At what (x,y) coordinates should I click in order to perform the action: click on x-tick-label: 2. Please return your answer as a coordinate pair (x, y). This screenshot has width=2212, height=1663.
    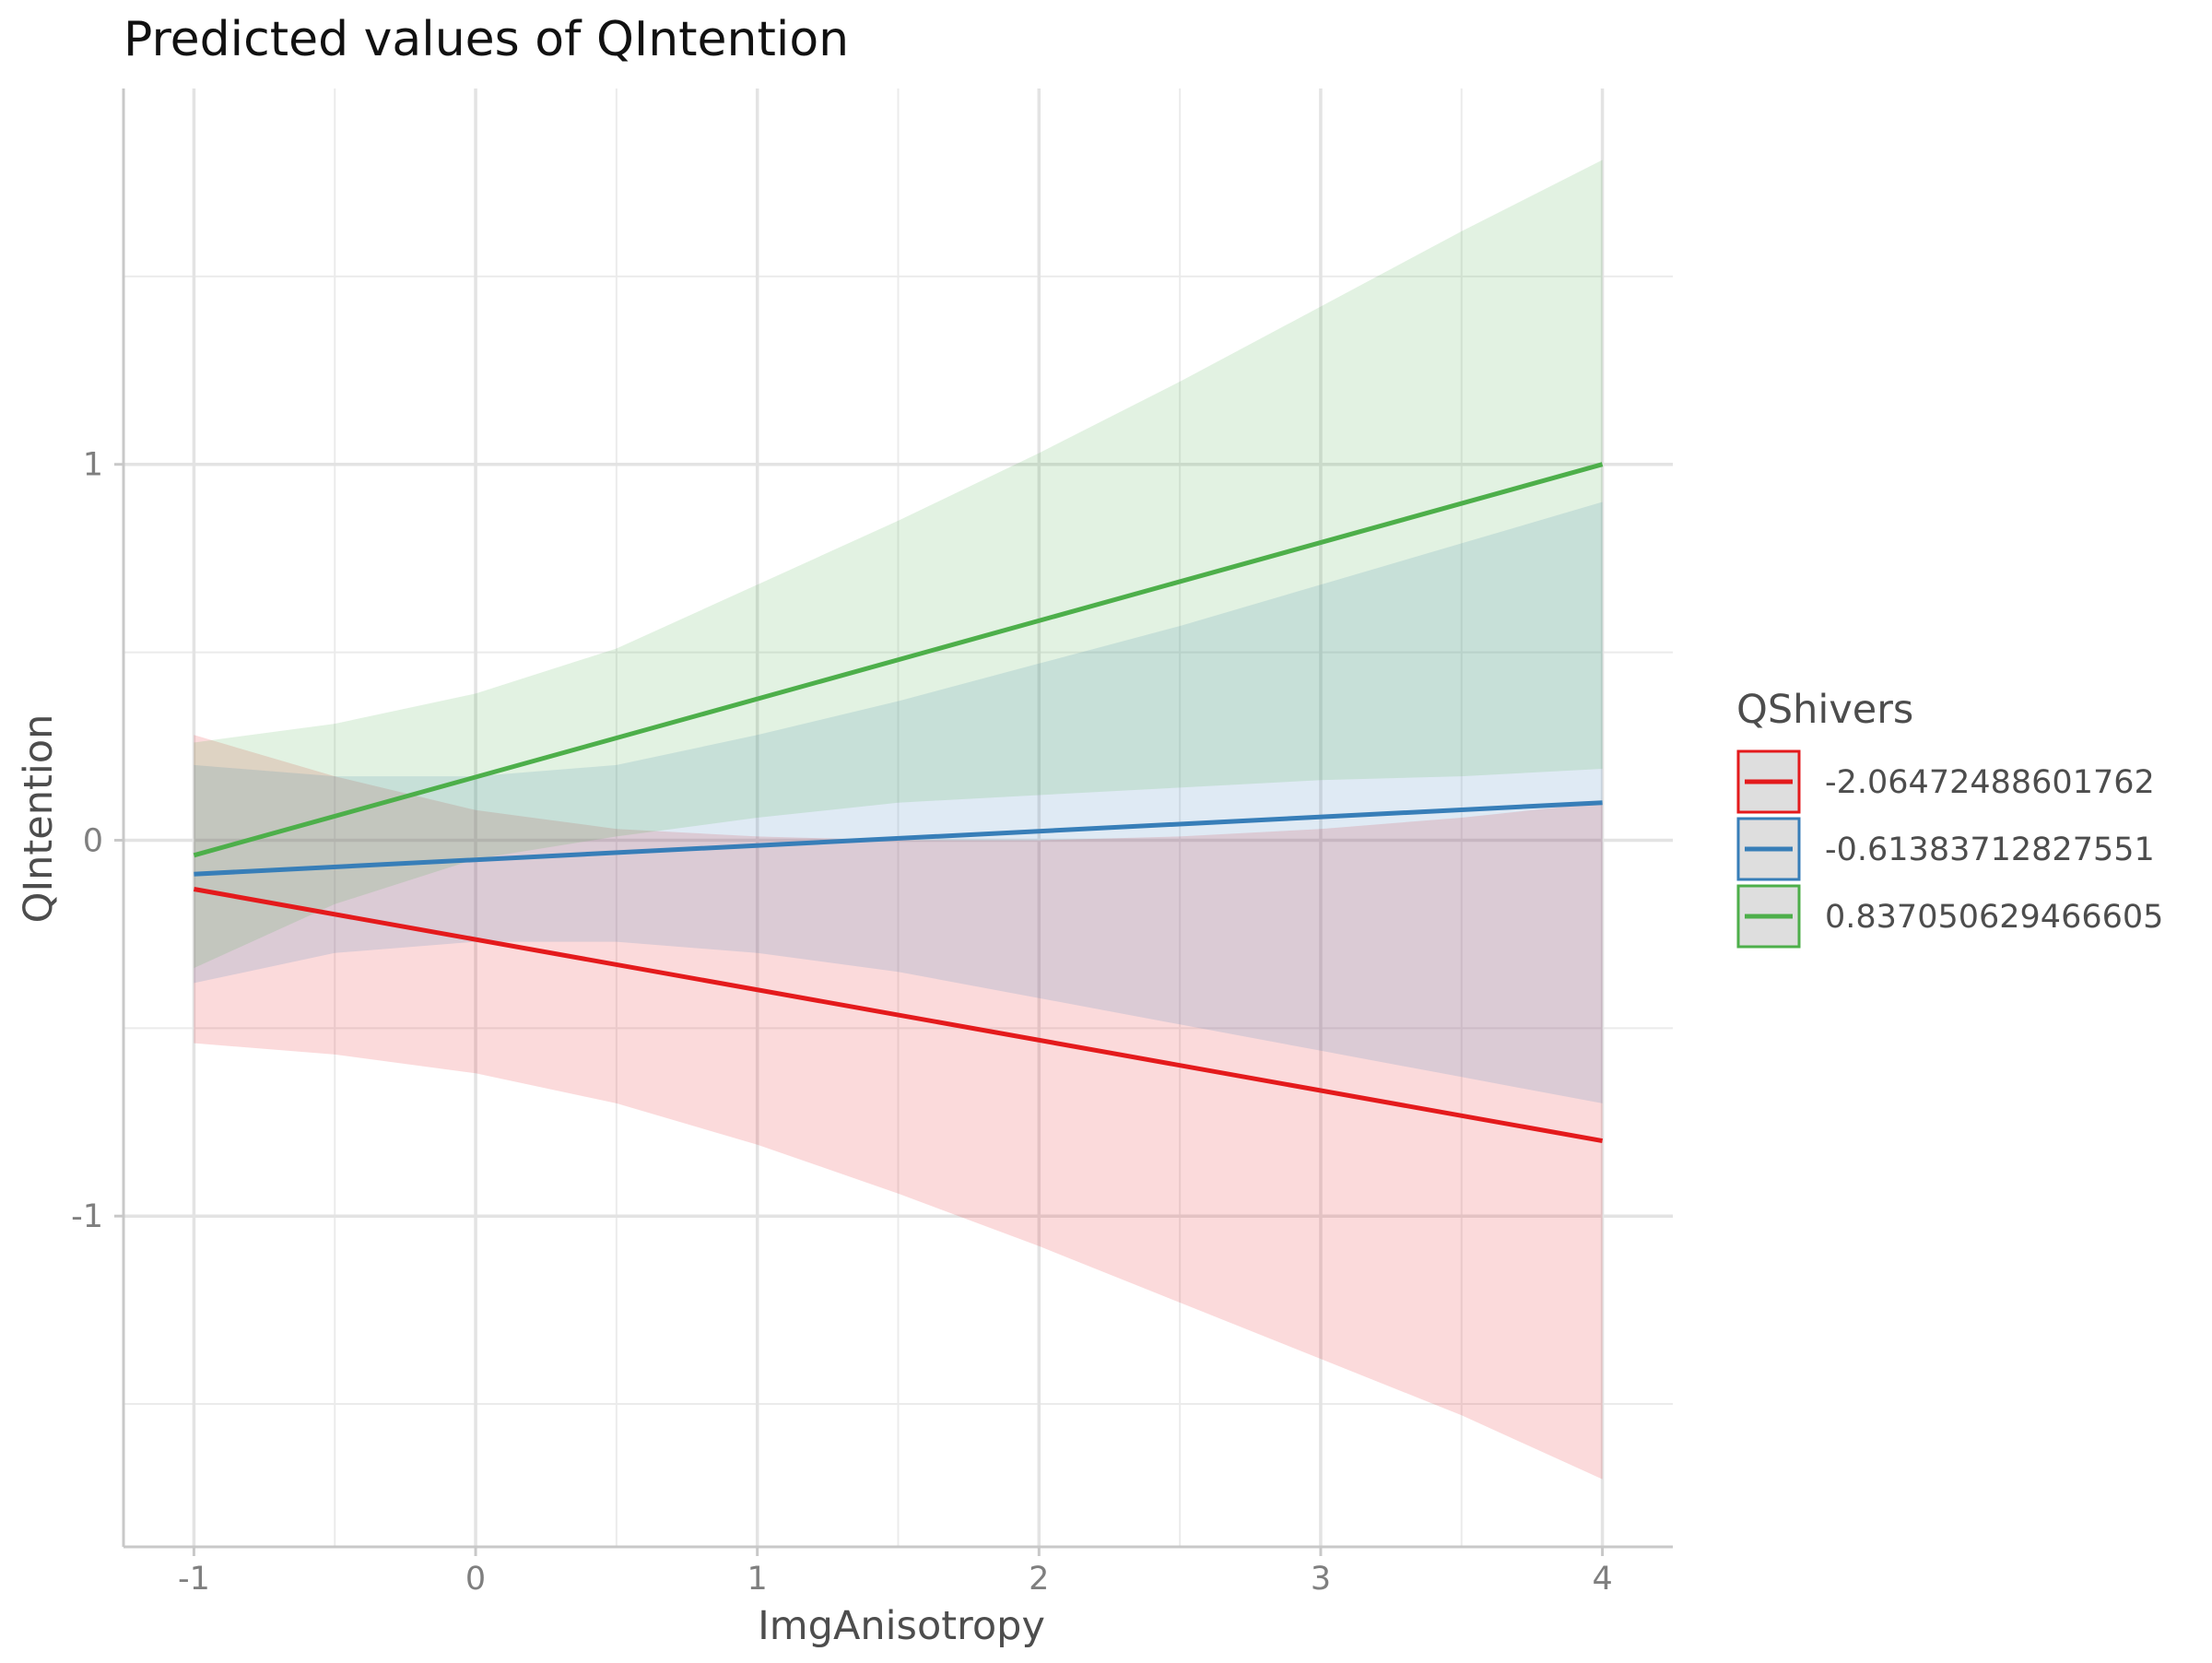
    Looking at the image, I should click on (1039, 1579).